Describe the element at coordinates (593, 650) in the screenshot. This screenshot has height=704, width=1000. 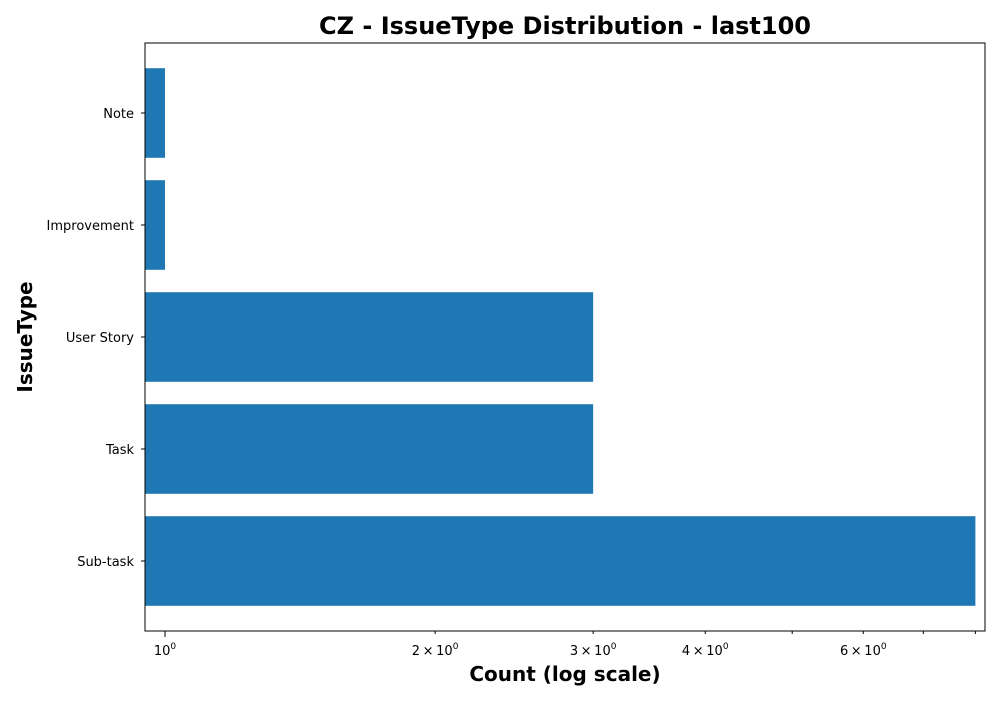
I see `x-tick-label: 3 × 100` at that location.